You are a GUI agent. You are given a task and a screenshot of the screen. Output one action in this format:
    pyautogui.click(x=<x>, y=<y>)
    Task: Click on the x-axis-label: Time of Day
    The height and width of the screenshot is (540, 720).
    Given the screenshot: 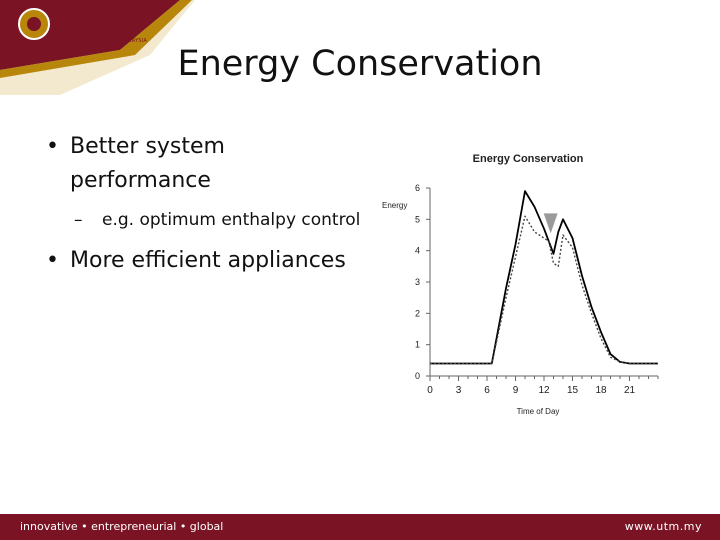 What is the action you would take?
    pyautogui.click(x=538, y=411)
    